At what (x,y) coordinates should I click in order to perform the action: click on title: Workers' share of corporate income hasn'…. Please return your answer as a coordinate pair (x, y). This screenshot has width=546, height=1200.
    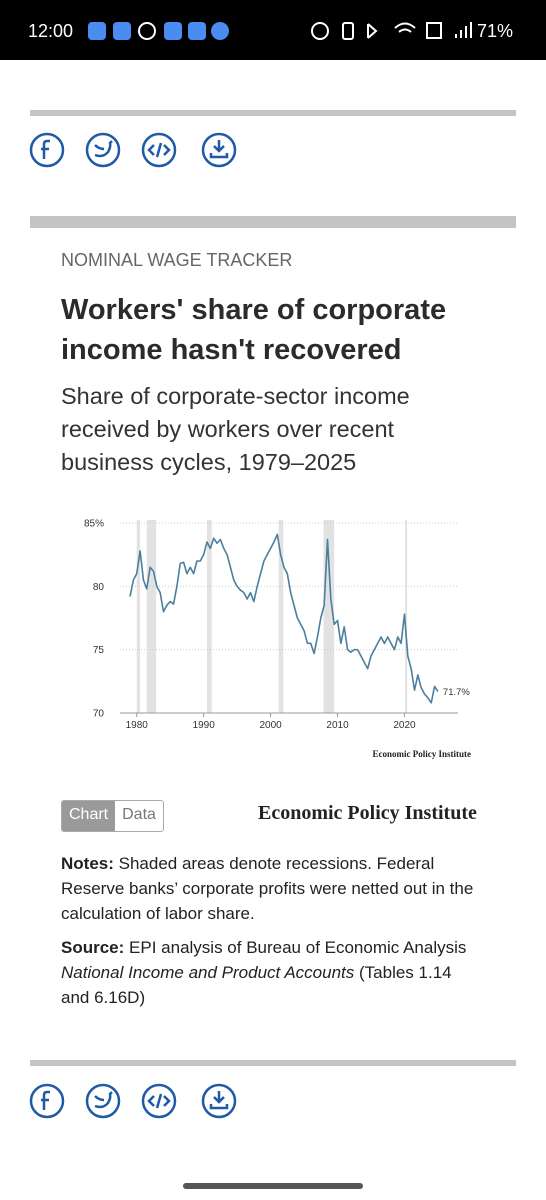
    Looking at the image, I should click on (254, 330).